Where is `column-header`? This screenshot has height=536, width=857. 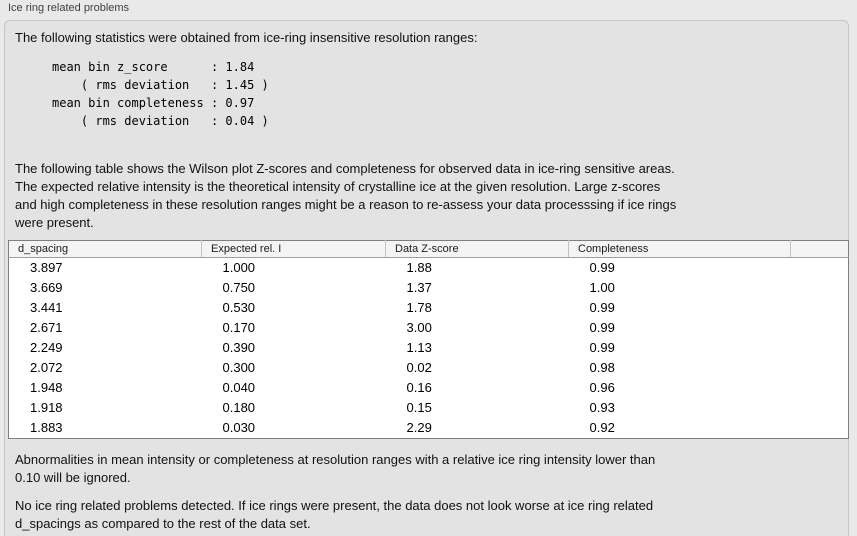
column-header is located at coordinates (819, 249).